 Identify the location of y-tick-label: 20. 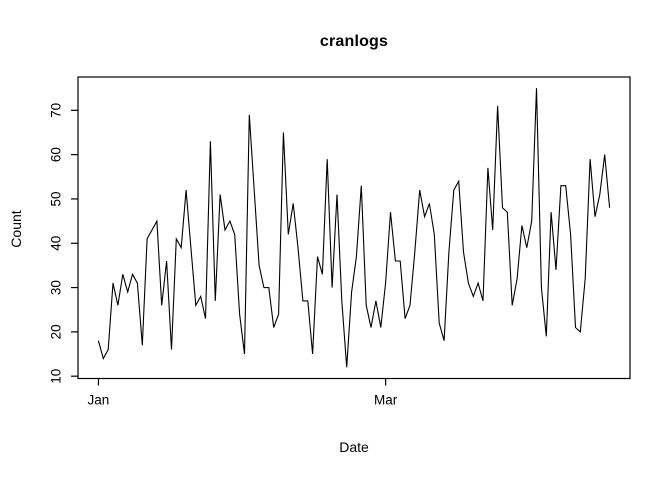
(56, 331).